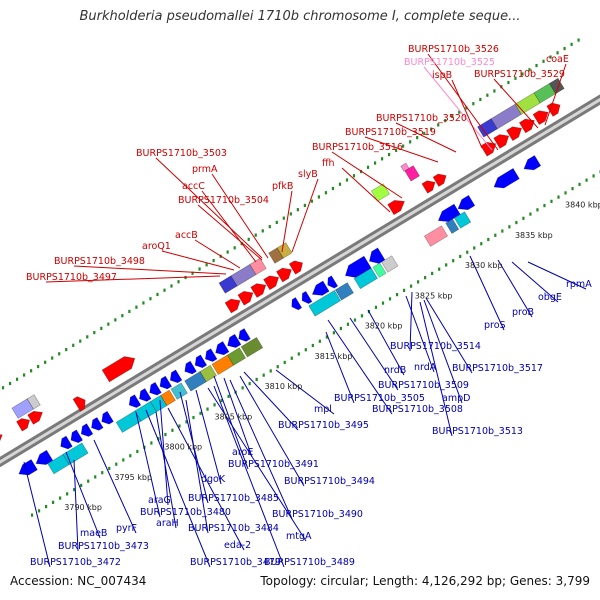 The height and width of the screenshot is (600, 600). I want to click on plus-gene-label: ffh, so click(328, 163).